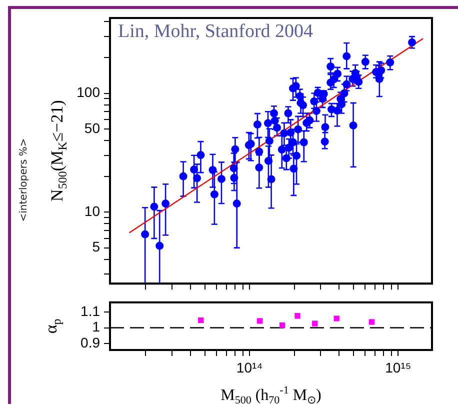  What do you see at coordinates (88, 92) in the screenshot?
I see `y-tick-label: 100` at bounding box center [88, 92].